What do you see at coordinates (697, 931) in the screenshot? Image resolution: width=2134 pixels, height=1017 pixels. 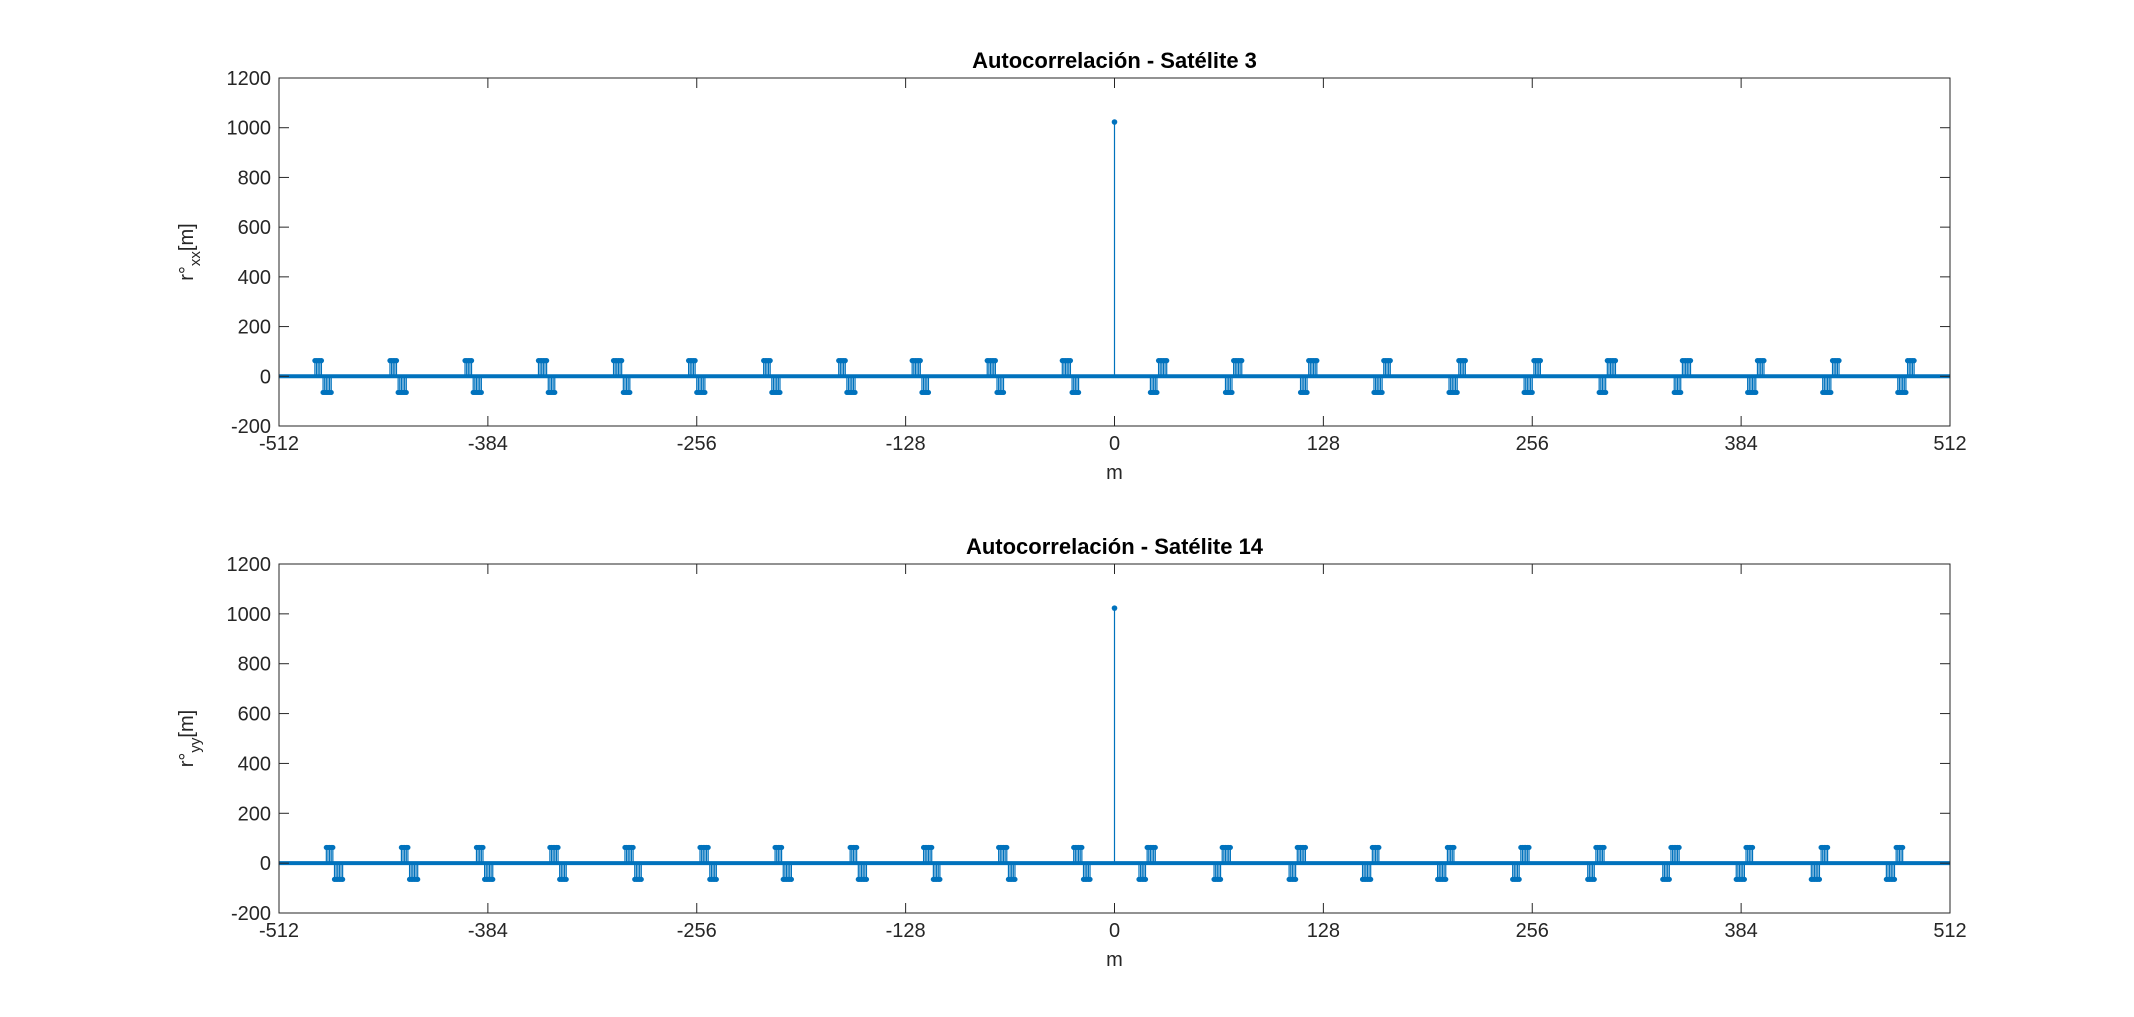 I see `x-tick-label: -256` at bounding box center [697, 931].